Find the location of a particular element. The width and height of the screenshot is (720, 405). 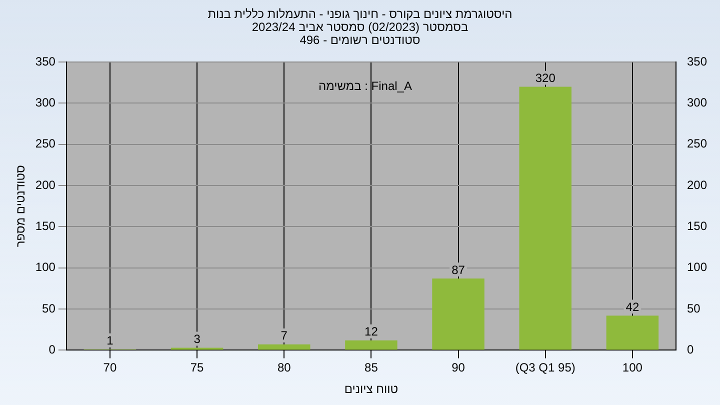

y-tick-label: 350 is located at coordinates (45, 61).